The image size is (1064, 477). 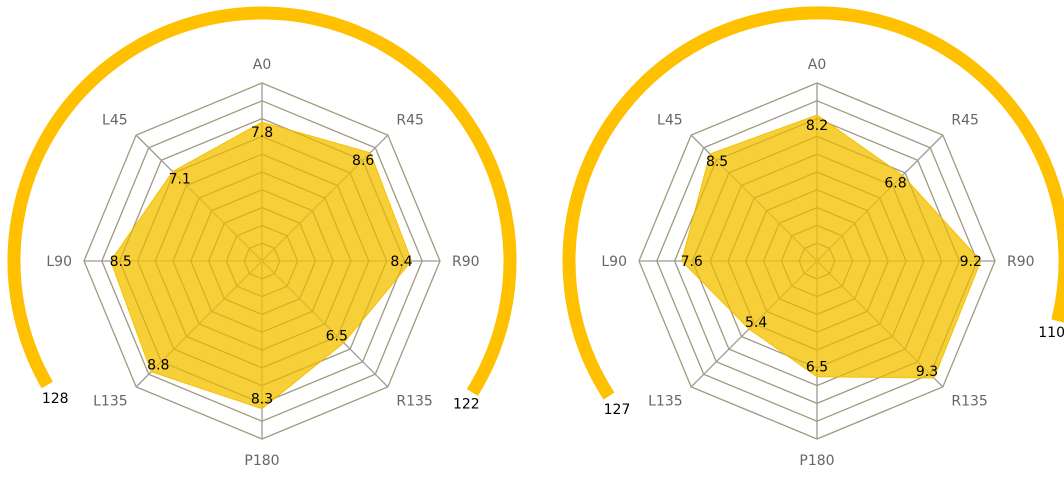 I want to click on value-label: 8.8, so click(x=158, y=366).